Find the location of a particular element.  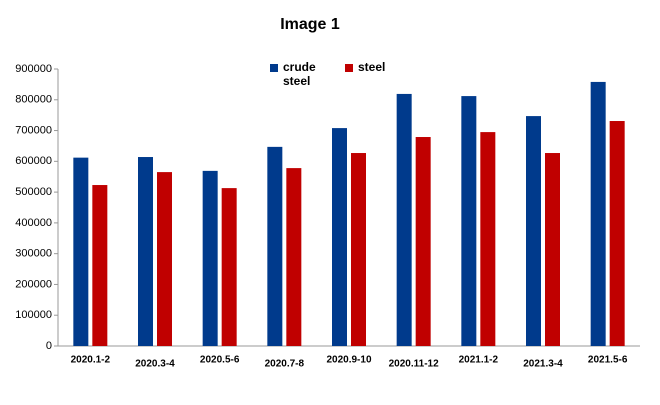

y-tick-label: 200000 is located at coordinates (33, 284).